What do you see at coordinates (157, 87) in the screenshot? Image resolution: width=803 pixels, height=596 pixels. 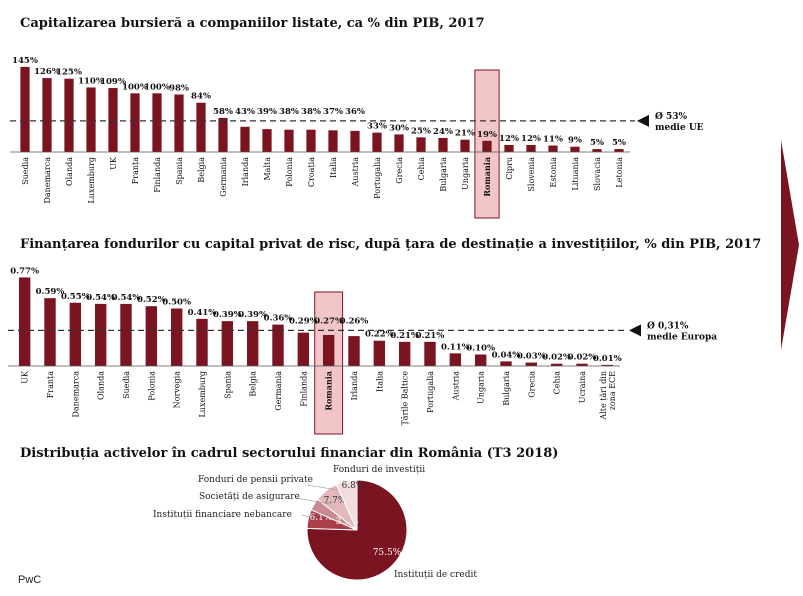 I see `value-label-finlanda: 100%` at bounding box center [157, 87].